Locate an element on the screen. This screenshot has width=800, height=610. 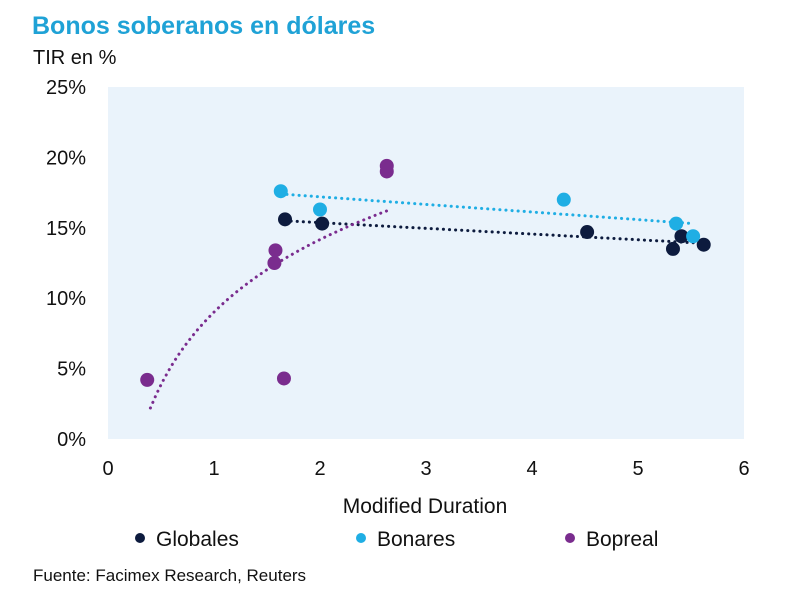
y-axis-unit-label: TIR en % is located at coordinates (75, 58).